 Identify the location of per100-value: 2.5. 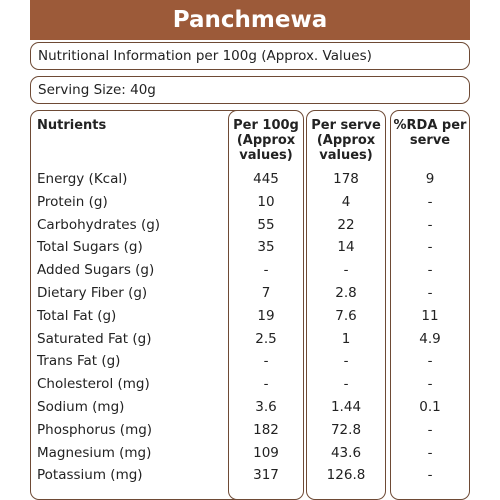
(266, 338).